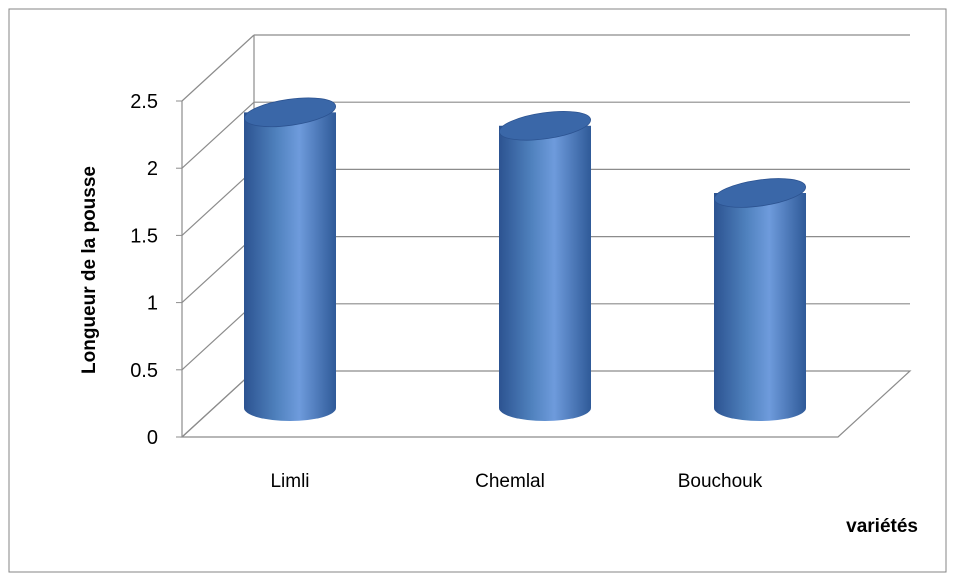 The image size is (955, 581). Describe the element at coordinates (720, 481) in the screenshot. I see `x-category-label: Bouchouk` at that location.